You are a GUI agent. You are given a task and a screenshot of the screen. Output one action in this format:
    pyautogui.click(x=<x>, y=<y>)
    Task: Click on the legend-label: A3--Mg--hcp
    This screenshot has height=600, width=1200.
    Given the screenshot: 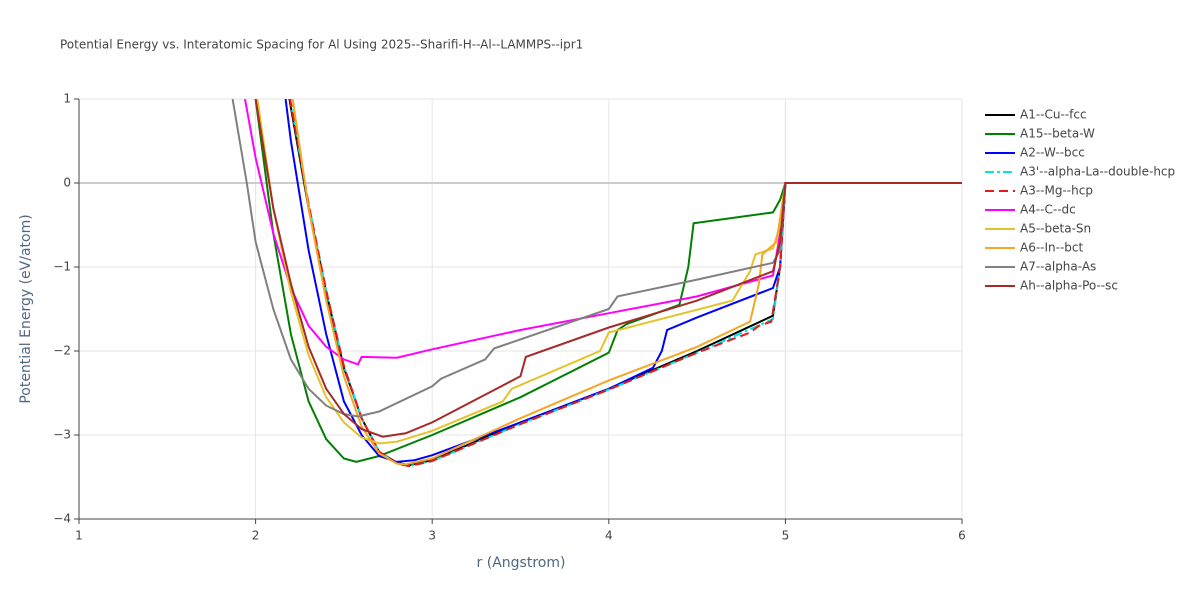 What is the action you would take?
    pyautogui.click(x=1056, y=191)
    